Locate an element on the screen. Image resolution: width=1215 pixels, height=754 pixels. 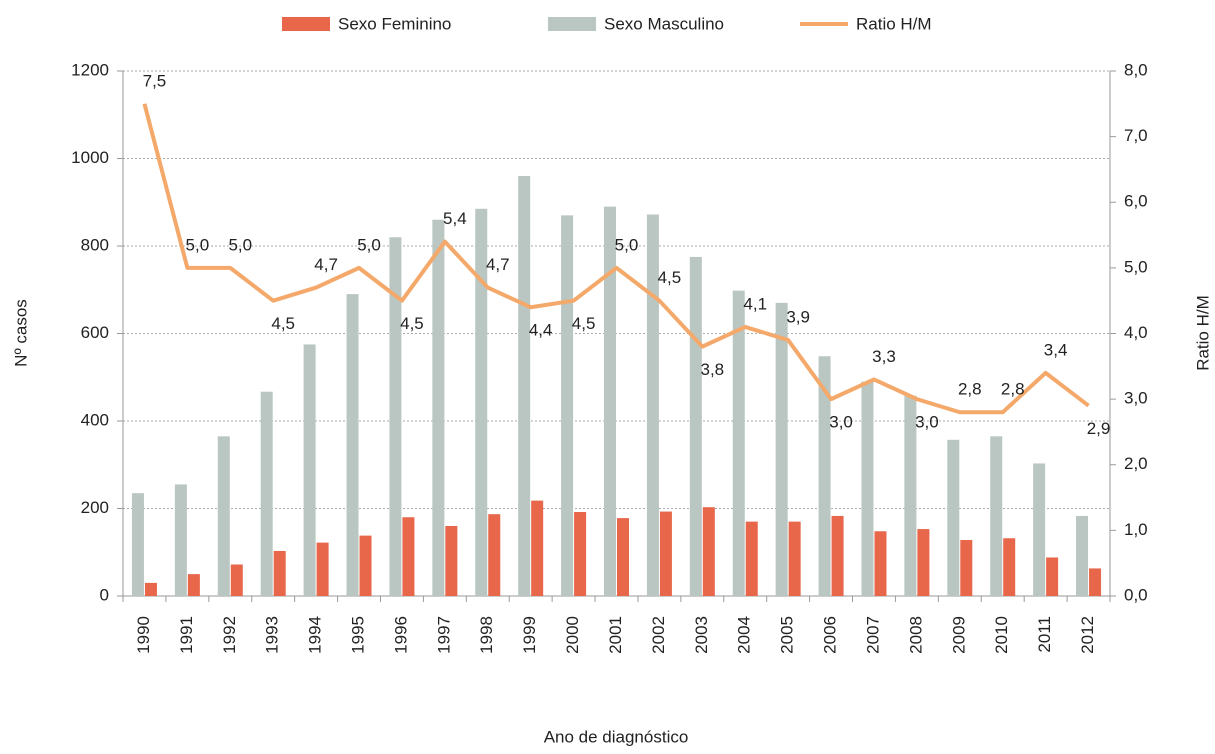
y2-tick-label: 5,0 is located at coordinates (1136, 266).